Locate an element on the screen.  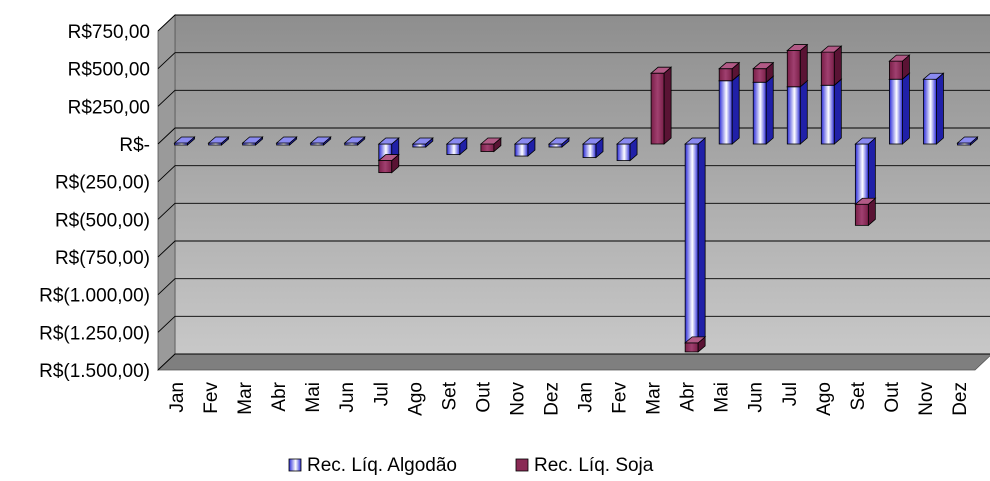
y-tick-label: R$(250,00) is located at coordinates (102, 183).